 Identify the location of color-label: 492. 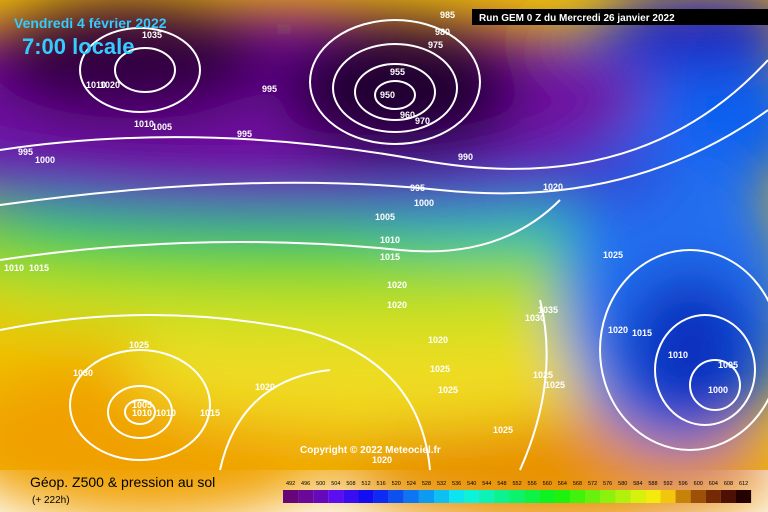
(290, 484).